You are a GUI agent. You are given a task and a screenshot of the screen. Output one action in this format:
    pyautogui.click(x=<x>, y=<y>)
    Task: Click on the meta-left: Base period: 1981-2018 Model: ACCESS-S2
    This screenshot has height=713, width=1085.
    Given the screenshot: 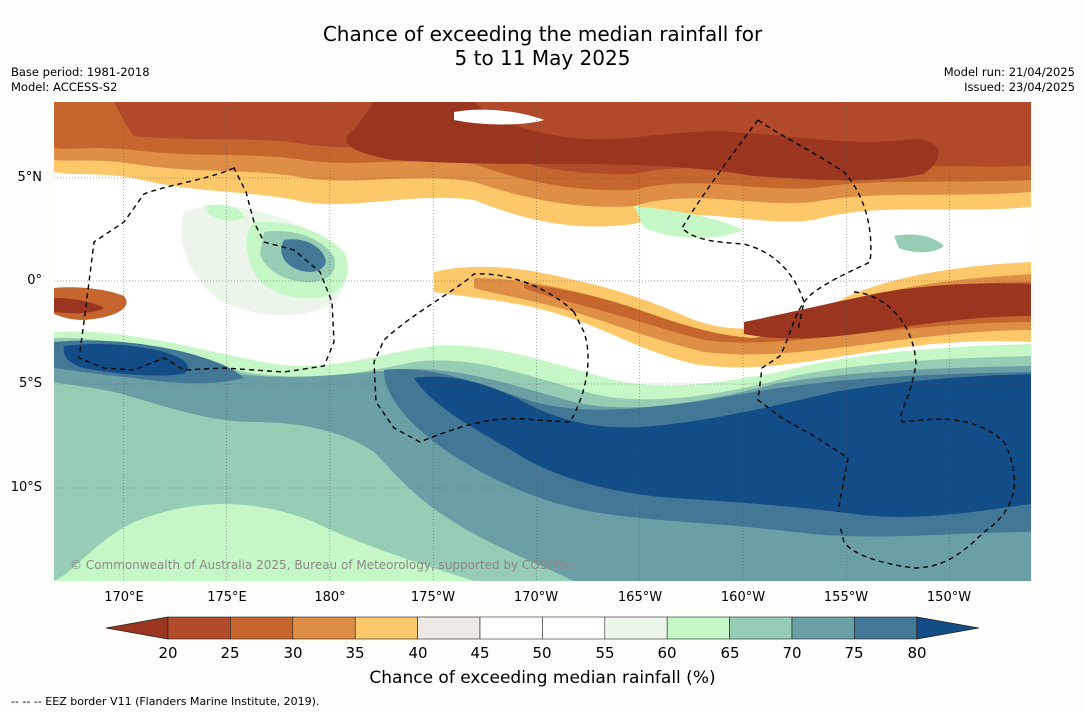 What is the action you would take?
    pyautogui.click(x=80, y=80)
    